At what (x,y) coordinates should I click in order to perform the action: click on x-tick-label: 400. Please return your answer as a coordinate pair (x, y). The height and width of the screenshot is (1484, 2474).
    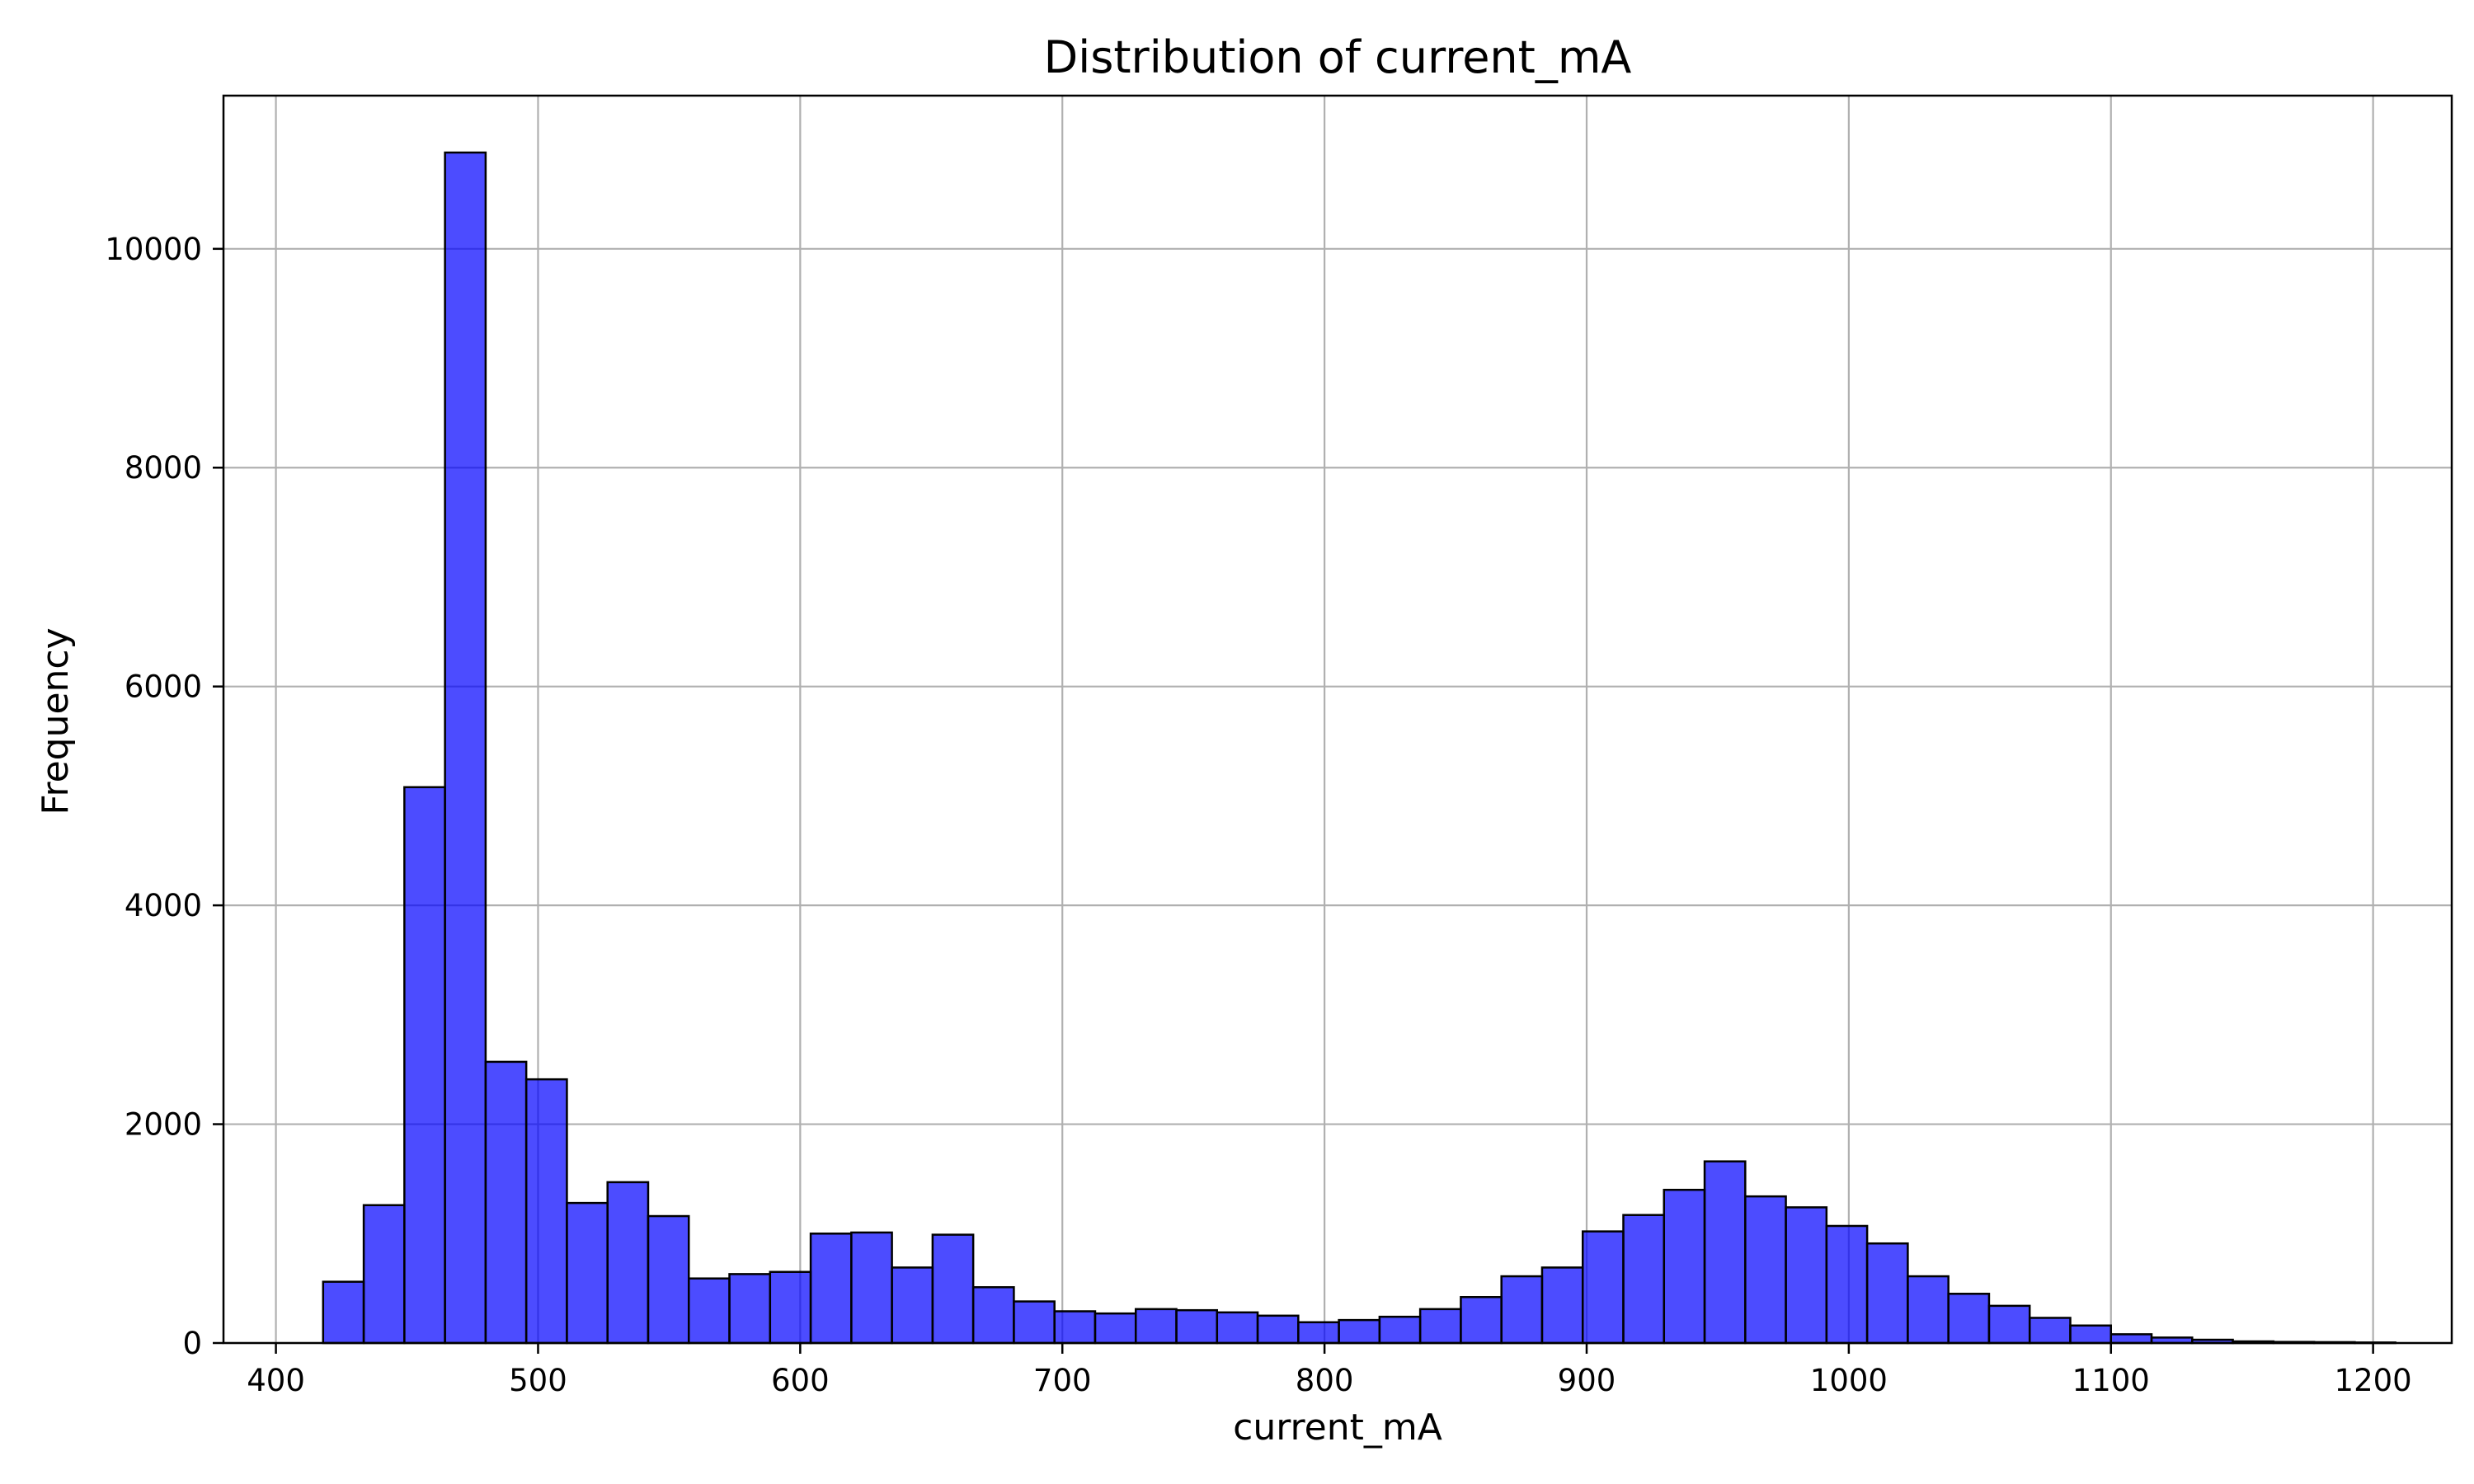
    Looking at the image, I should click on (276, 1380).